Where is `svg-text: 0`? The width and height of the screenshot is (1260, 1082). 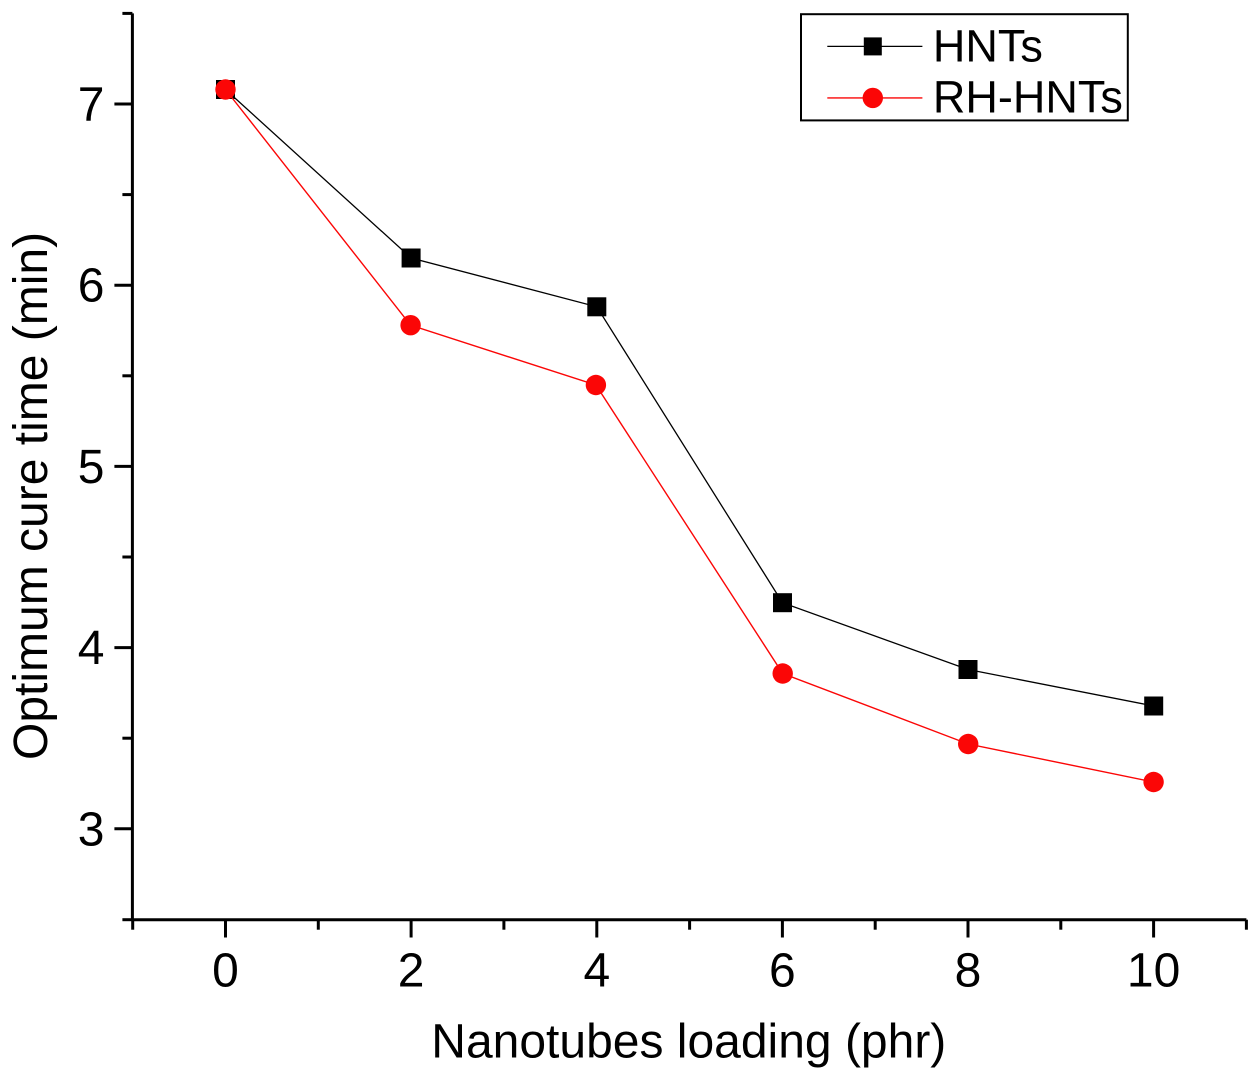 svg-text: 0 is located at coordinates (225, 970).